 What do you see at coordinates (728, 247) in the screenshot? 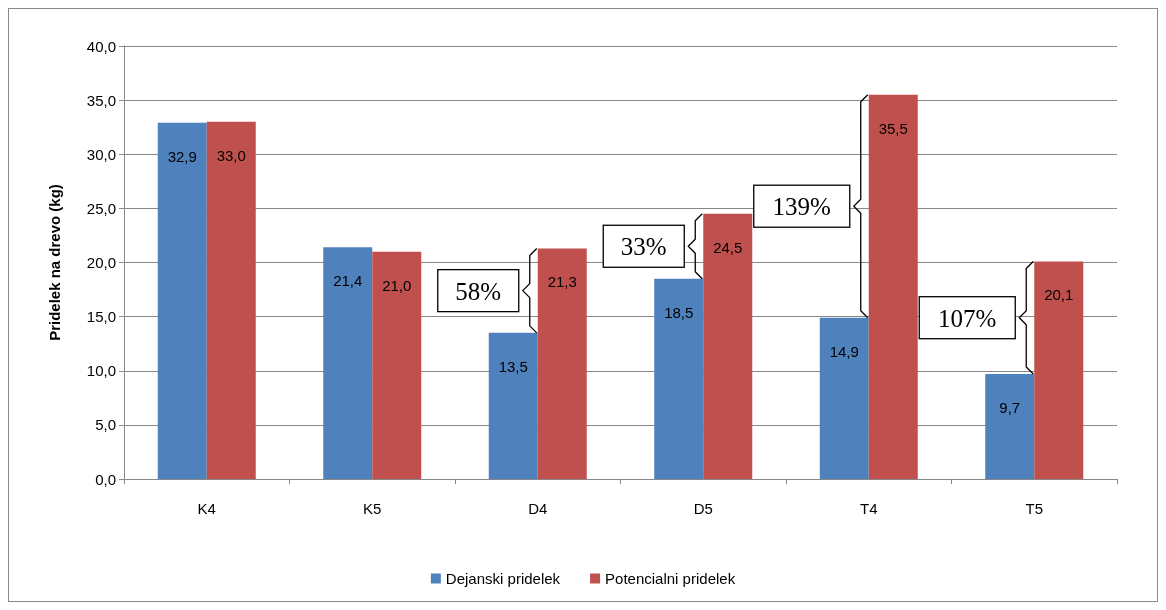
I see `data-label: 24,5` at bounding box center [728, 247].